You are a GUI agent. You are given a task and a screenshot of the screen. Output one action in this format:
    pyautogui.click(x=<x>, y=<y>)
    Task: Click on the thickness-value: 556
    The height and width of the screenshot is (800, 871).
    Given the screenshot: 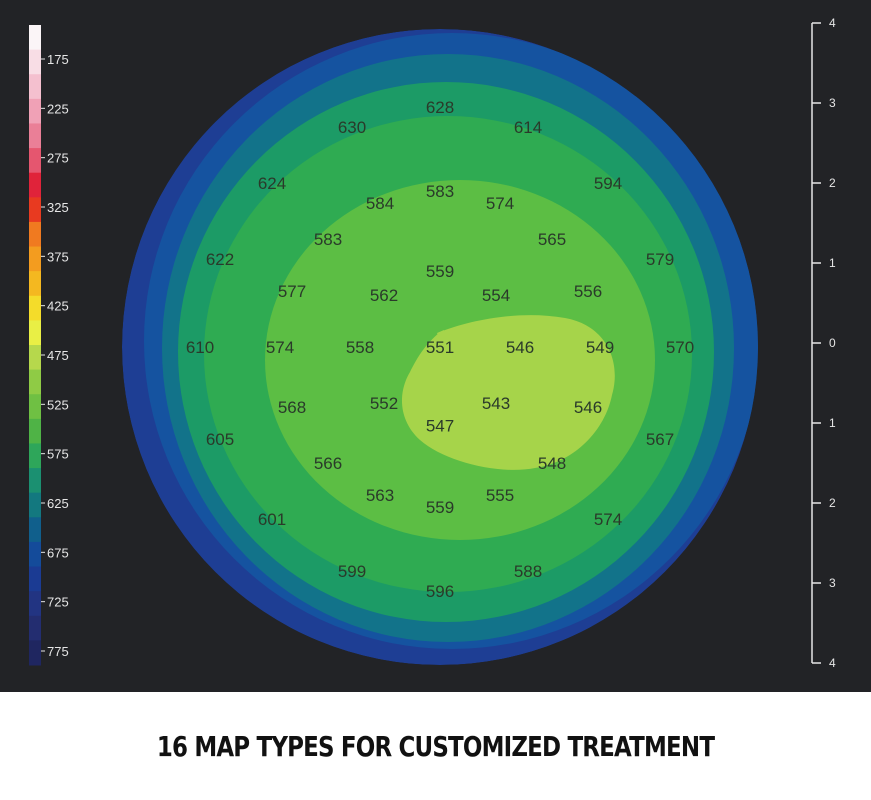 What is the action you would take?
    pyautogui.click(x=588, y=291)
    